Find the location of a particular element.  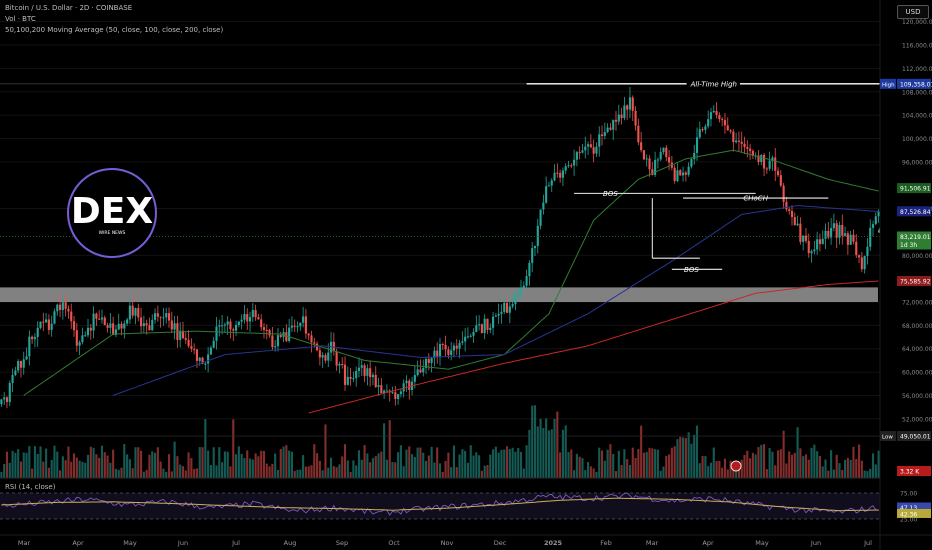

price-axis-tick: 56,000.00 is located at coordinates (917, 396).